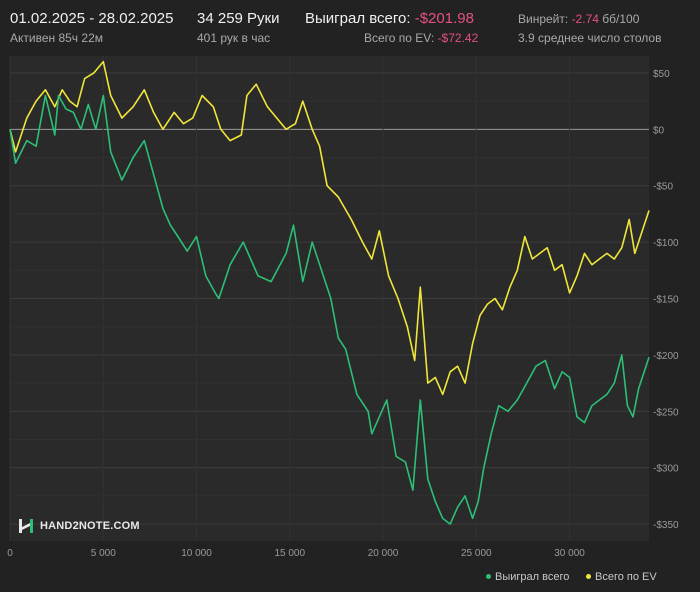 The image size is (700, 592). Describe the element at coordinates (92, 18) in the screenshot. I see `date-range: 01.02.2025 - 28.02.2025` at that location.